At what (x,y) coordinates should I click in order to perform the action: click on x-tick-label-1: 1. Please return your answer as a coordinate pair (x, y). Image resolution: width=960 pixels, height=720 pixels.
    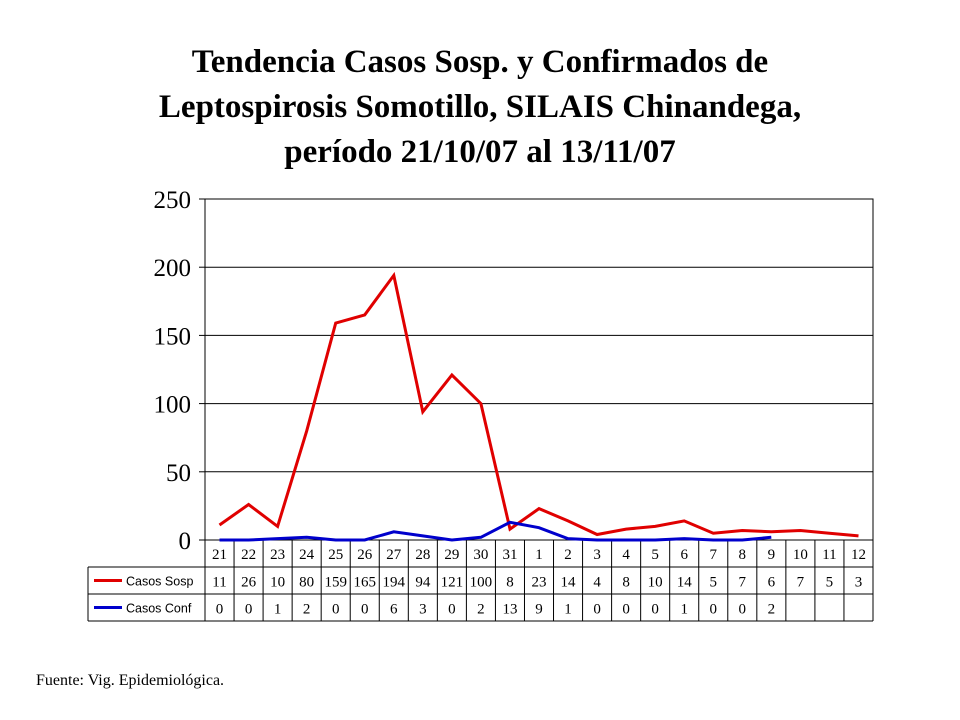
    Looking at the image, I should click on (539, 555).